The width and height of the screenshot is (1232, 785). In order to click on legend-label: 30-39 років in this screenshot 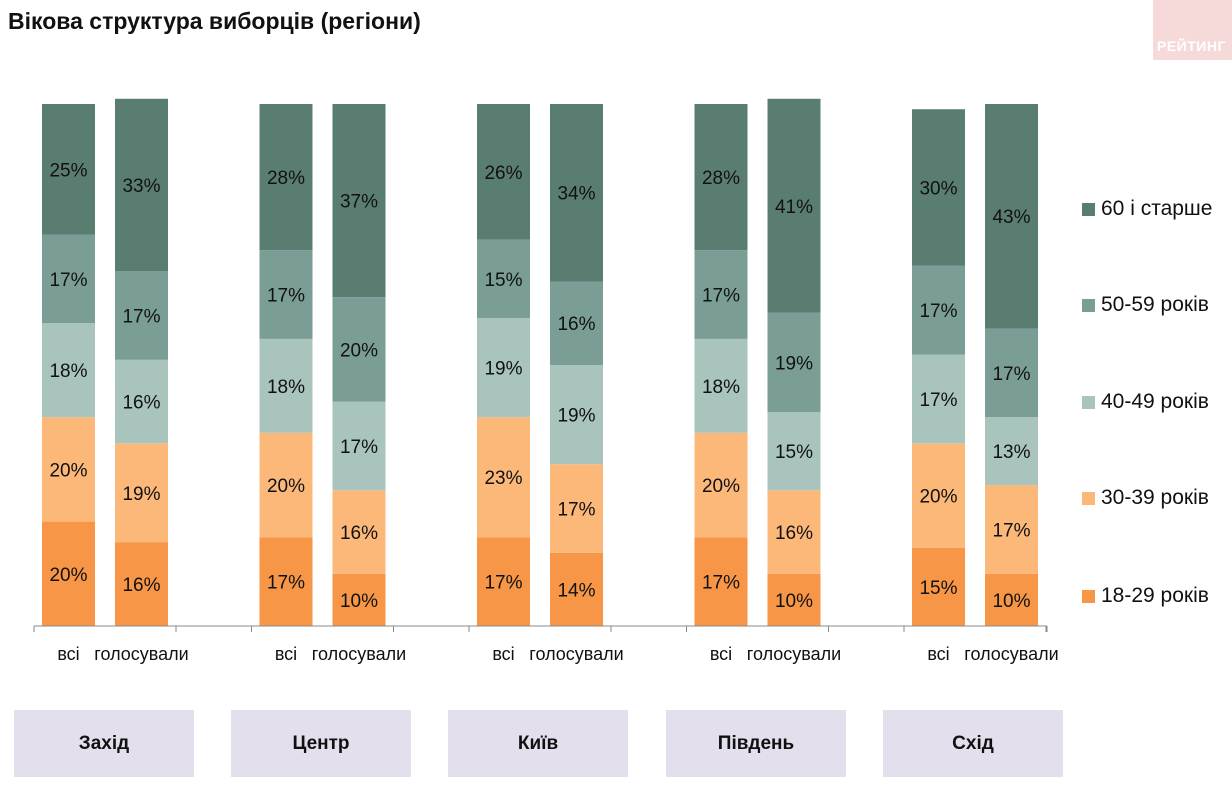, I will do `click(1155, 497)`.